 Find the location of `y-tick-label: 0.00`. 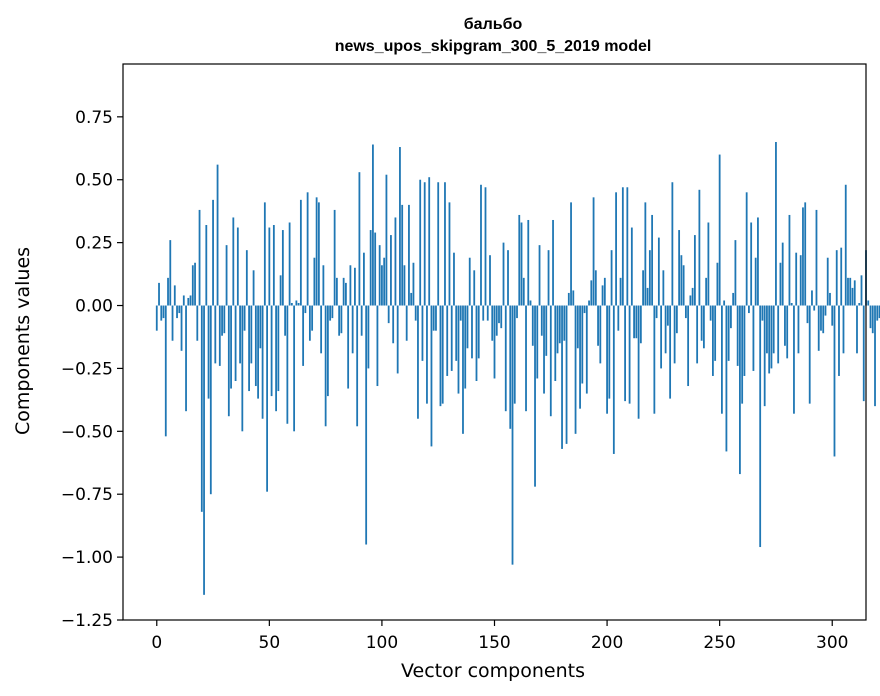

y-tick-label: 0.00 is located at coordinates (94, 307).